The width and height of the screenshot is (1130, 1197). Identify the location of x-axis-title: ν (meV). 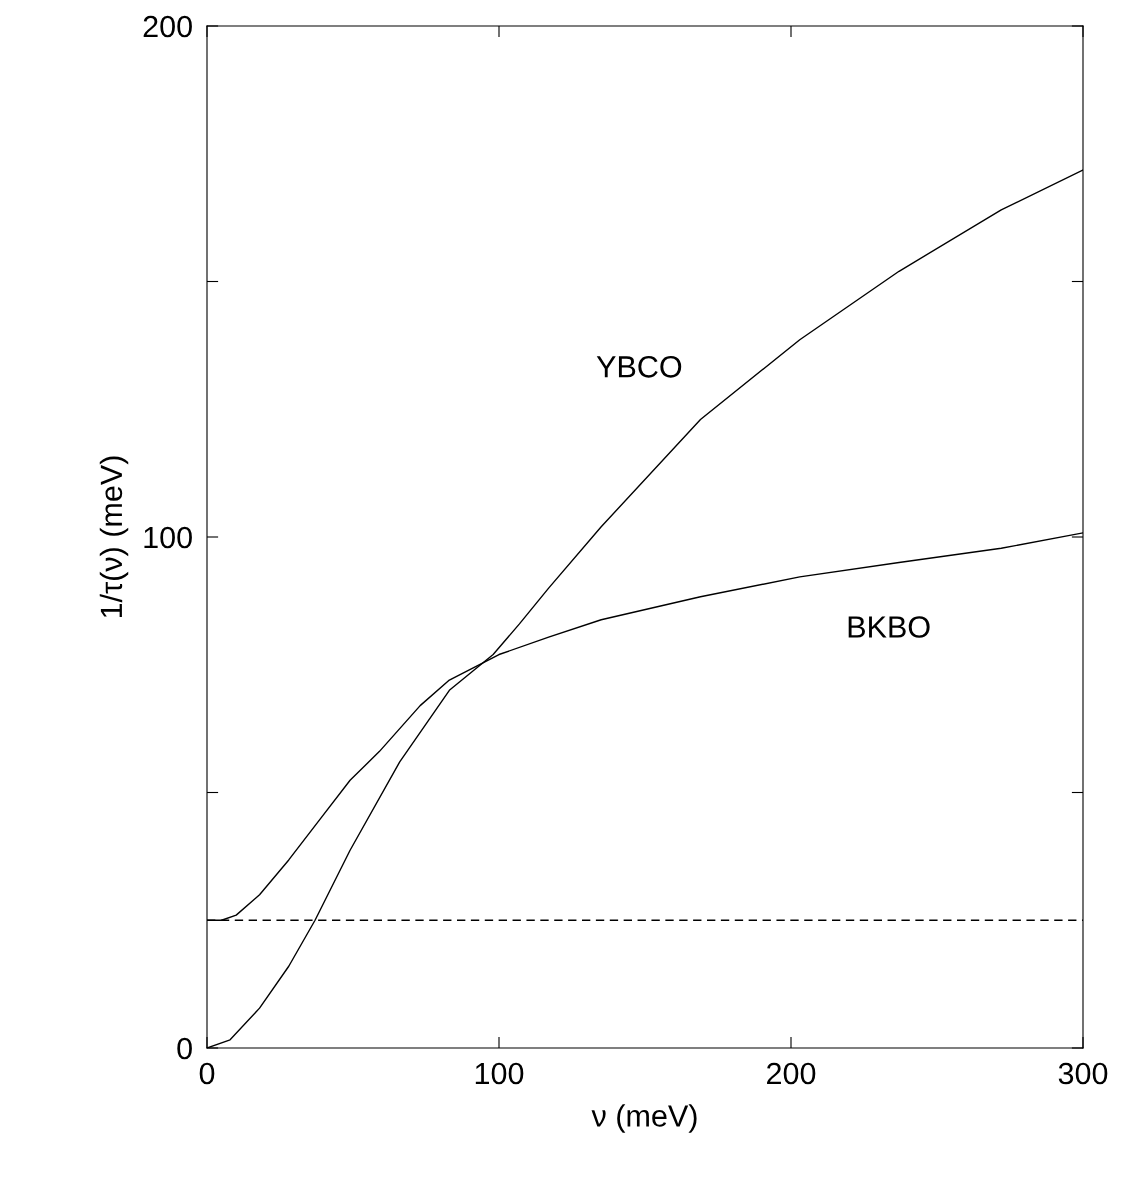
(644, 1118).